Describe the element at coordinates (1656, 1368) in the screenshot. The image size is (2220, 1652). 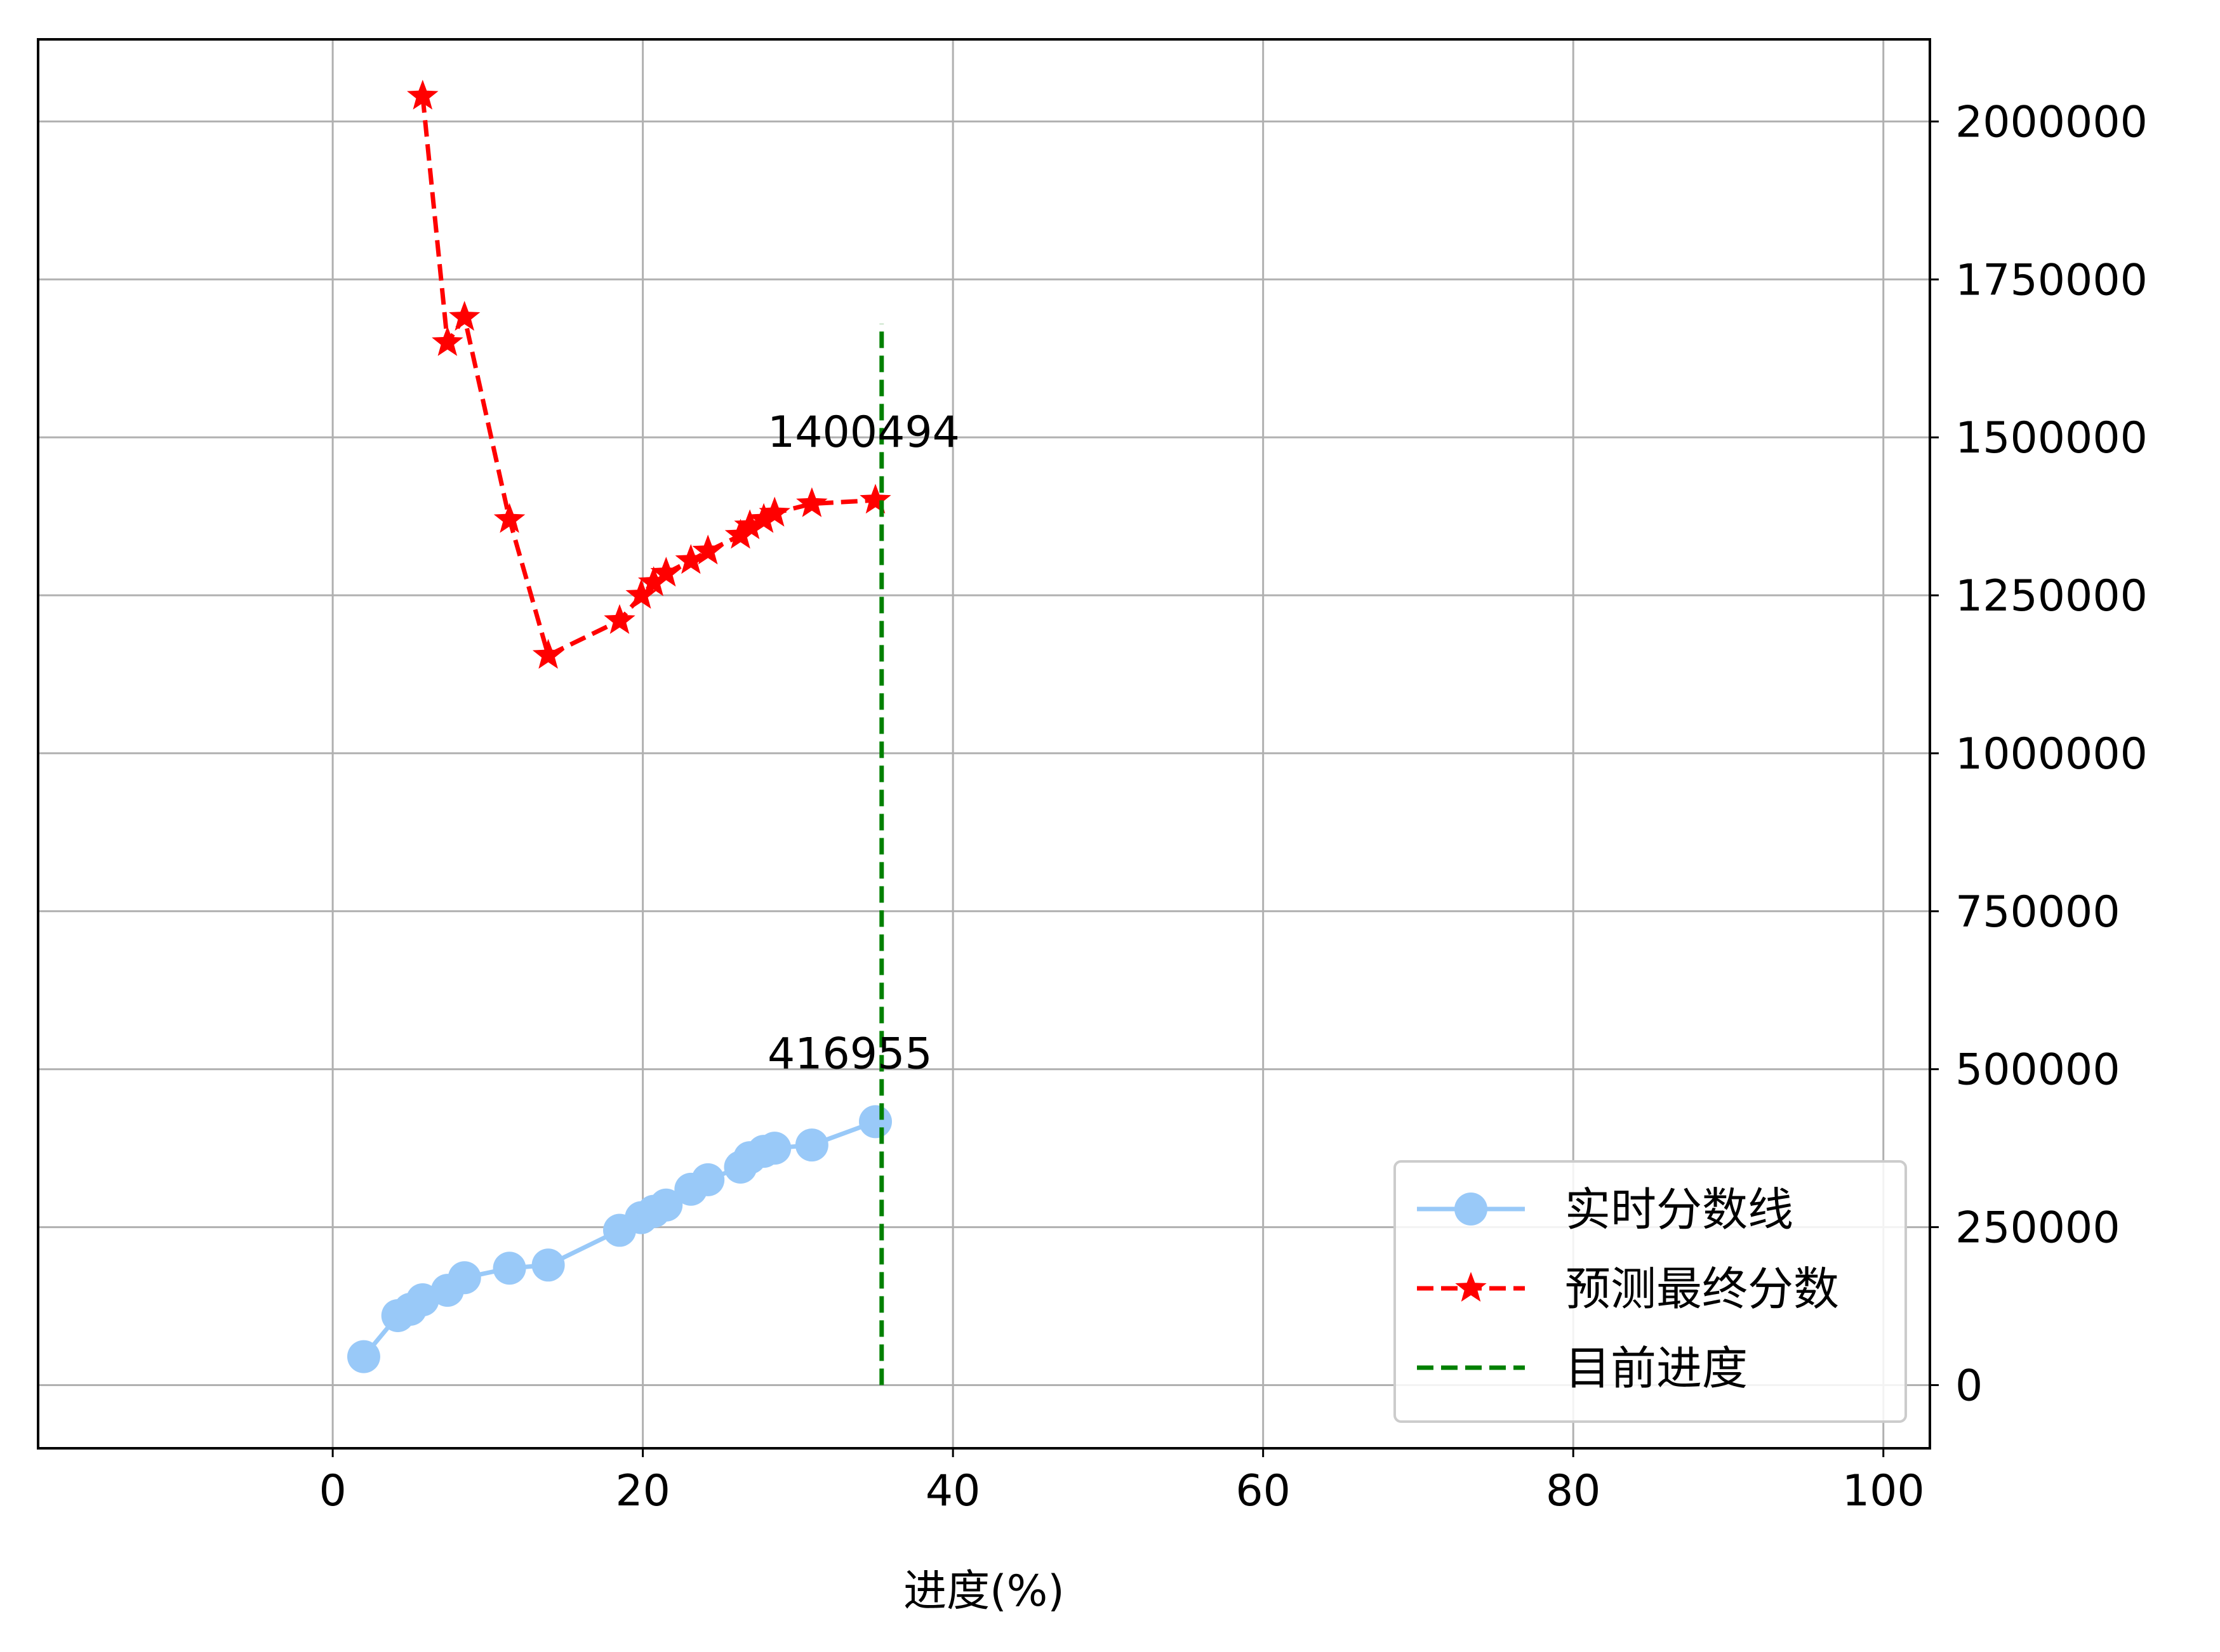
I see `legend-label-progress: 目前进度` at that location.